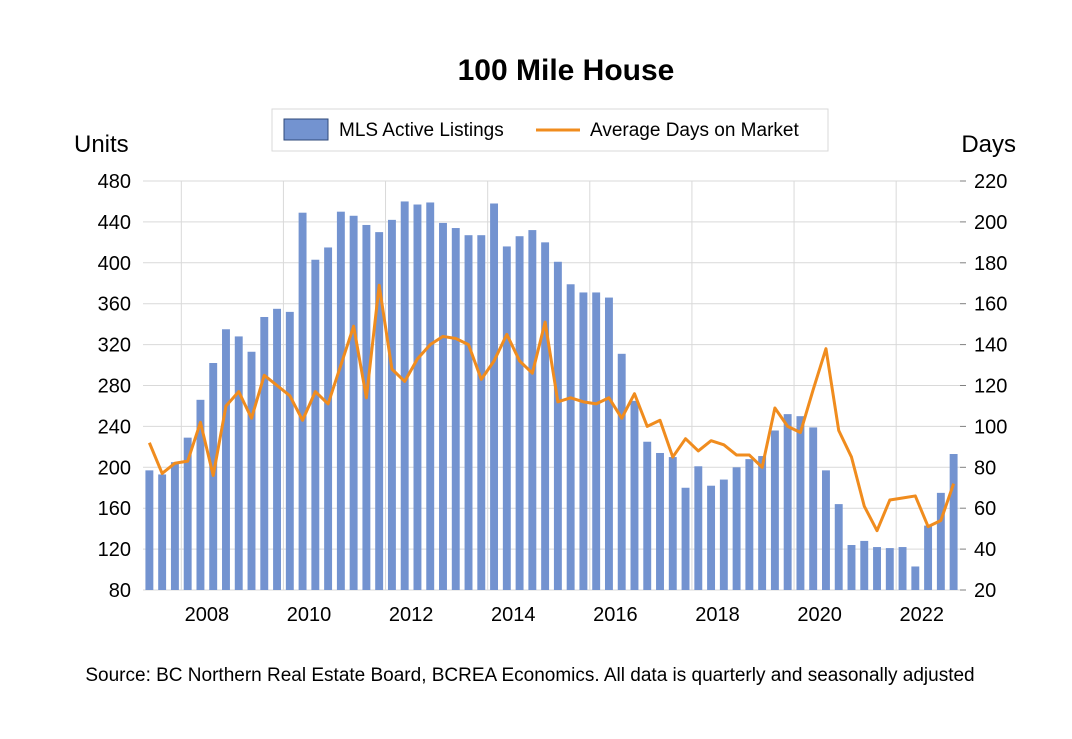 Image resolution: width=1072 pixels, height=739 pixels. I want to click on x-tick-label: 2022, so click(921, 615).